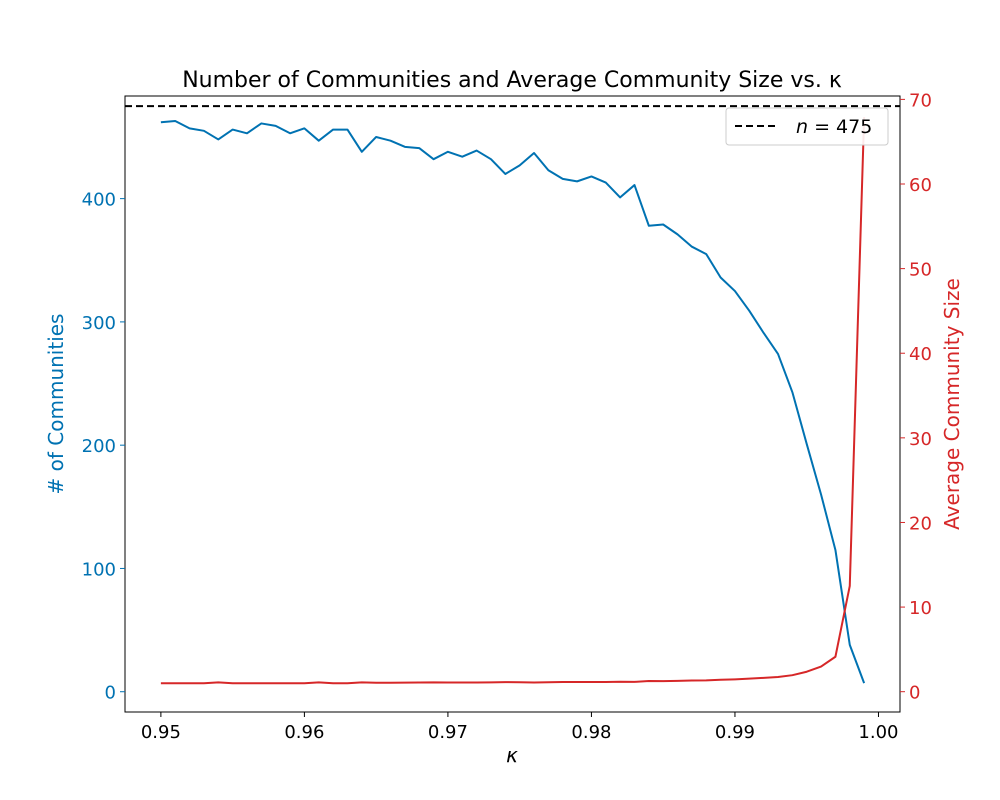 The height and width of the screenshot is (800, 1000). Describe the element at coordinates (920, 523) in the screenshot. I see `y-right-tick-label: 20` at that location.